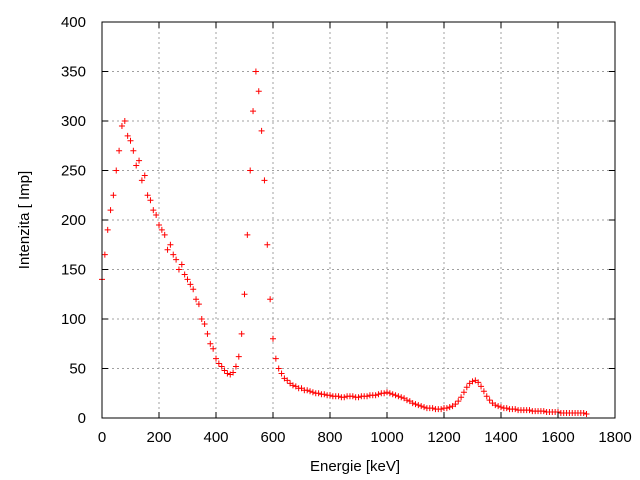  What do you see at coordinates (73, 319) in the screenshot?
I see `y-tick-label: 100` at bounding box center [73, 319].